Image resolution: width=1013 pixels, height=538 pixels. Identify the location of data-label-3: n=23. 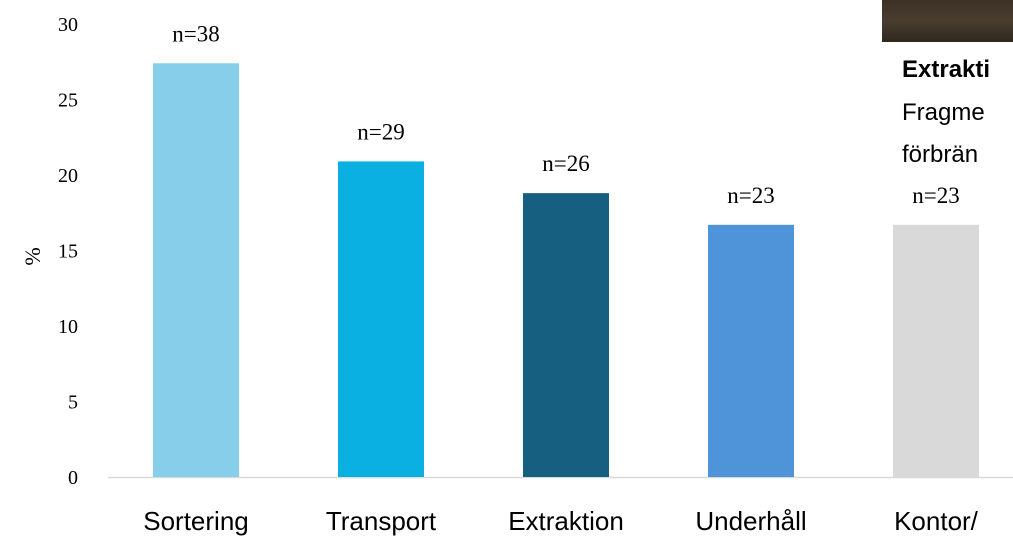
(750, 195).